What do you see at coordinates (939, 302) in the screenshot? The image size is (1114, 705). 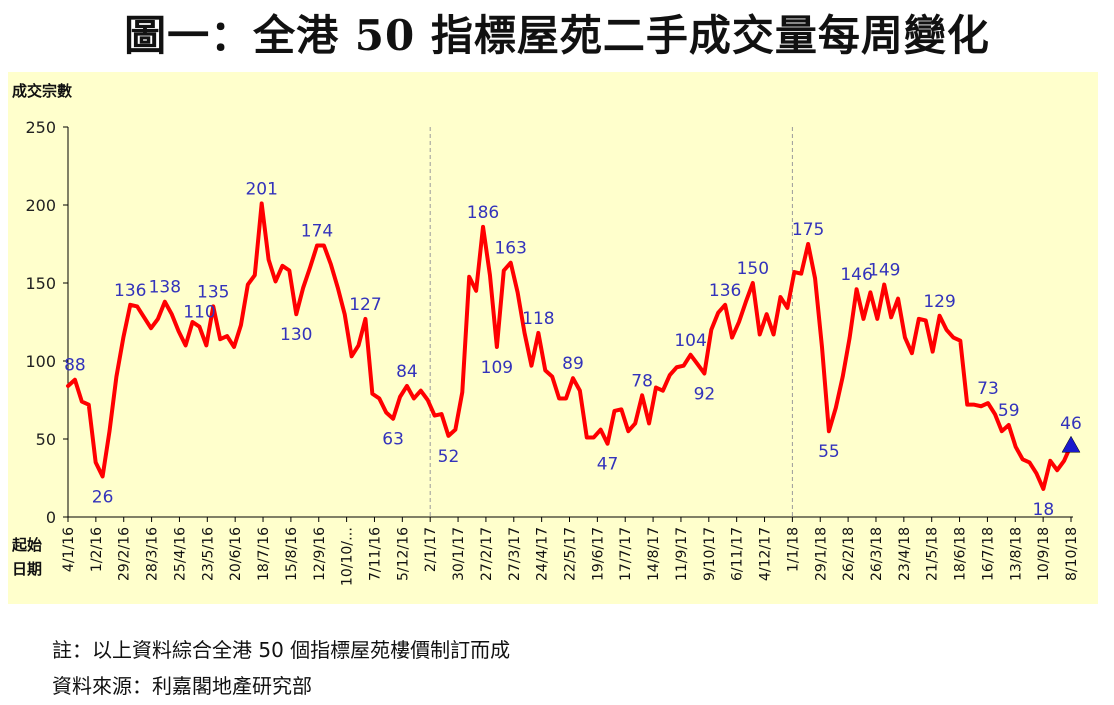 I see `data-label: 129` at bounding box center [939, 302].